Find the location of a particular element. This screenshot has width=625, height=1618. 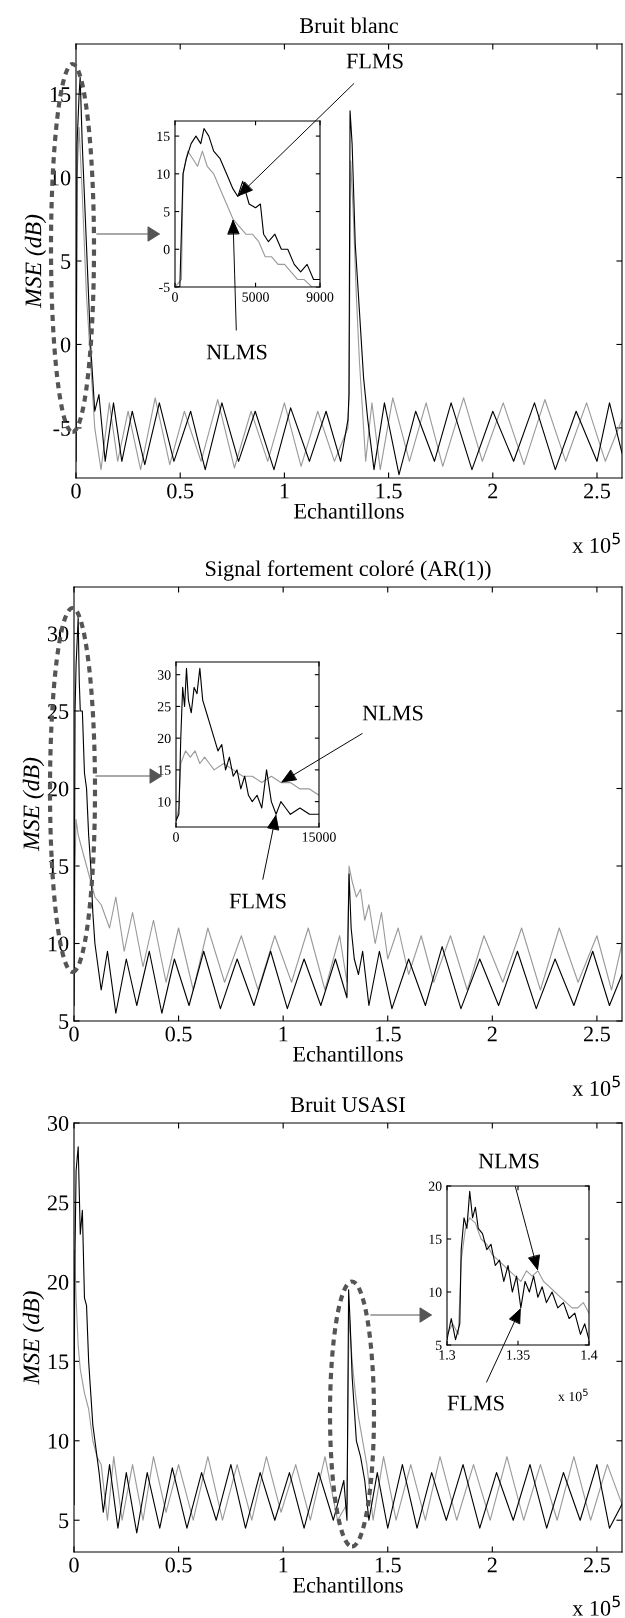

x-tick-label: 9000 is located at coordinates (320, 297).